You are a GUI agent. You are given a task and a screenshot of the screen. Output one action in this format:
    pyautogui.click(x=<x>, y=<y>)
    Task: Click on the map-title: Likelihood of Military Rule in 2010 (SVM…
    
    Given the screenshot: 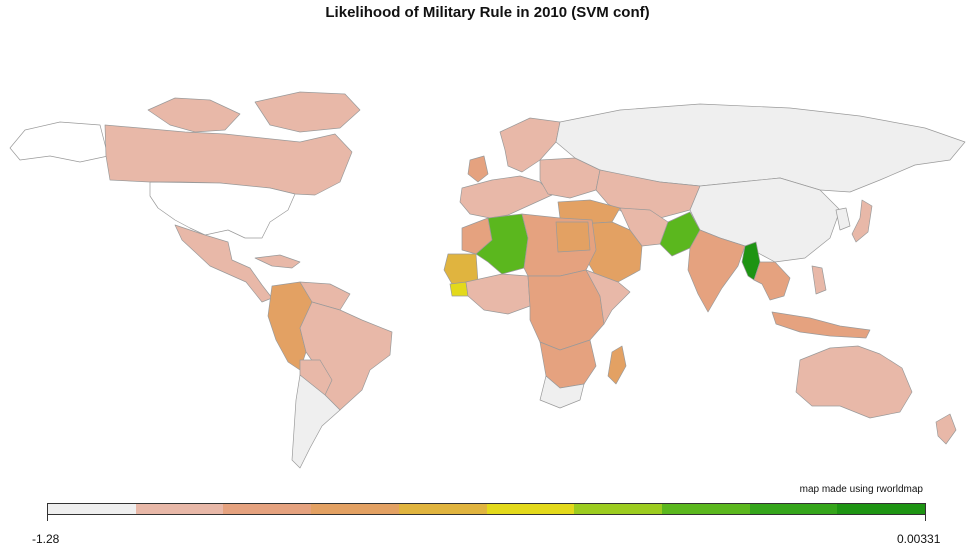 What is the action you would take?
    pyautogui.click(x=487, y=12)
    